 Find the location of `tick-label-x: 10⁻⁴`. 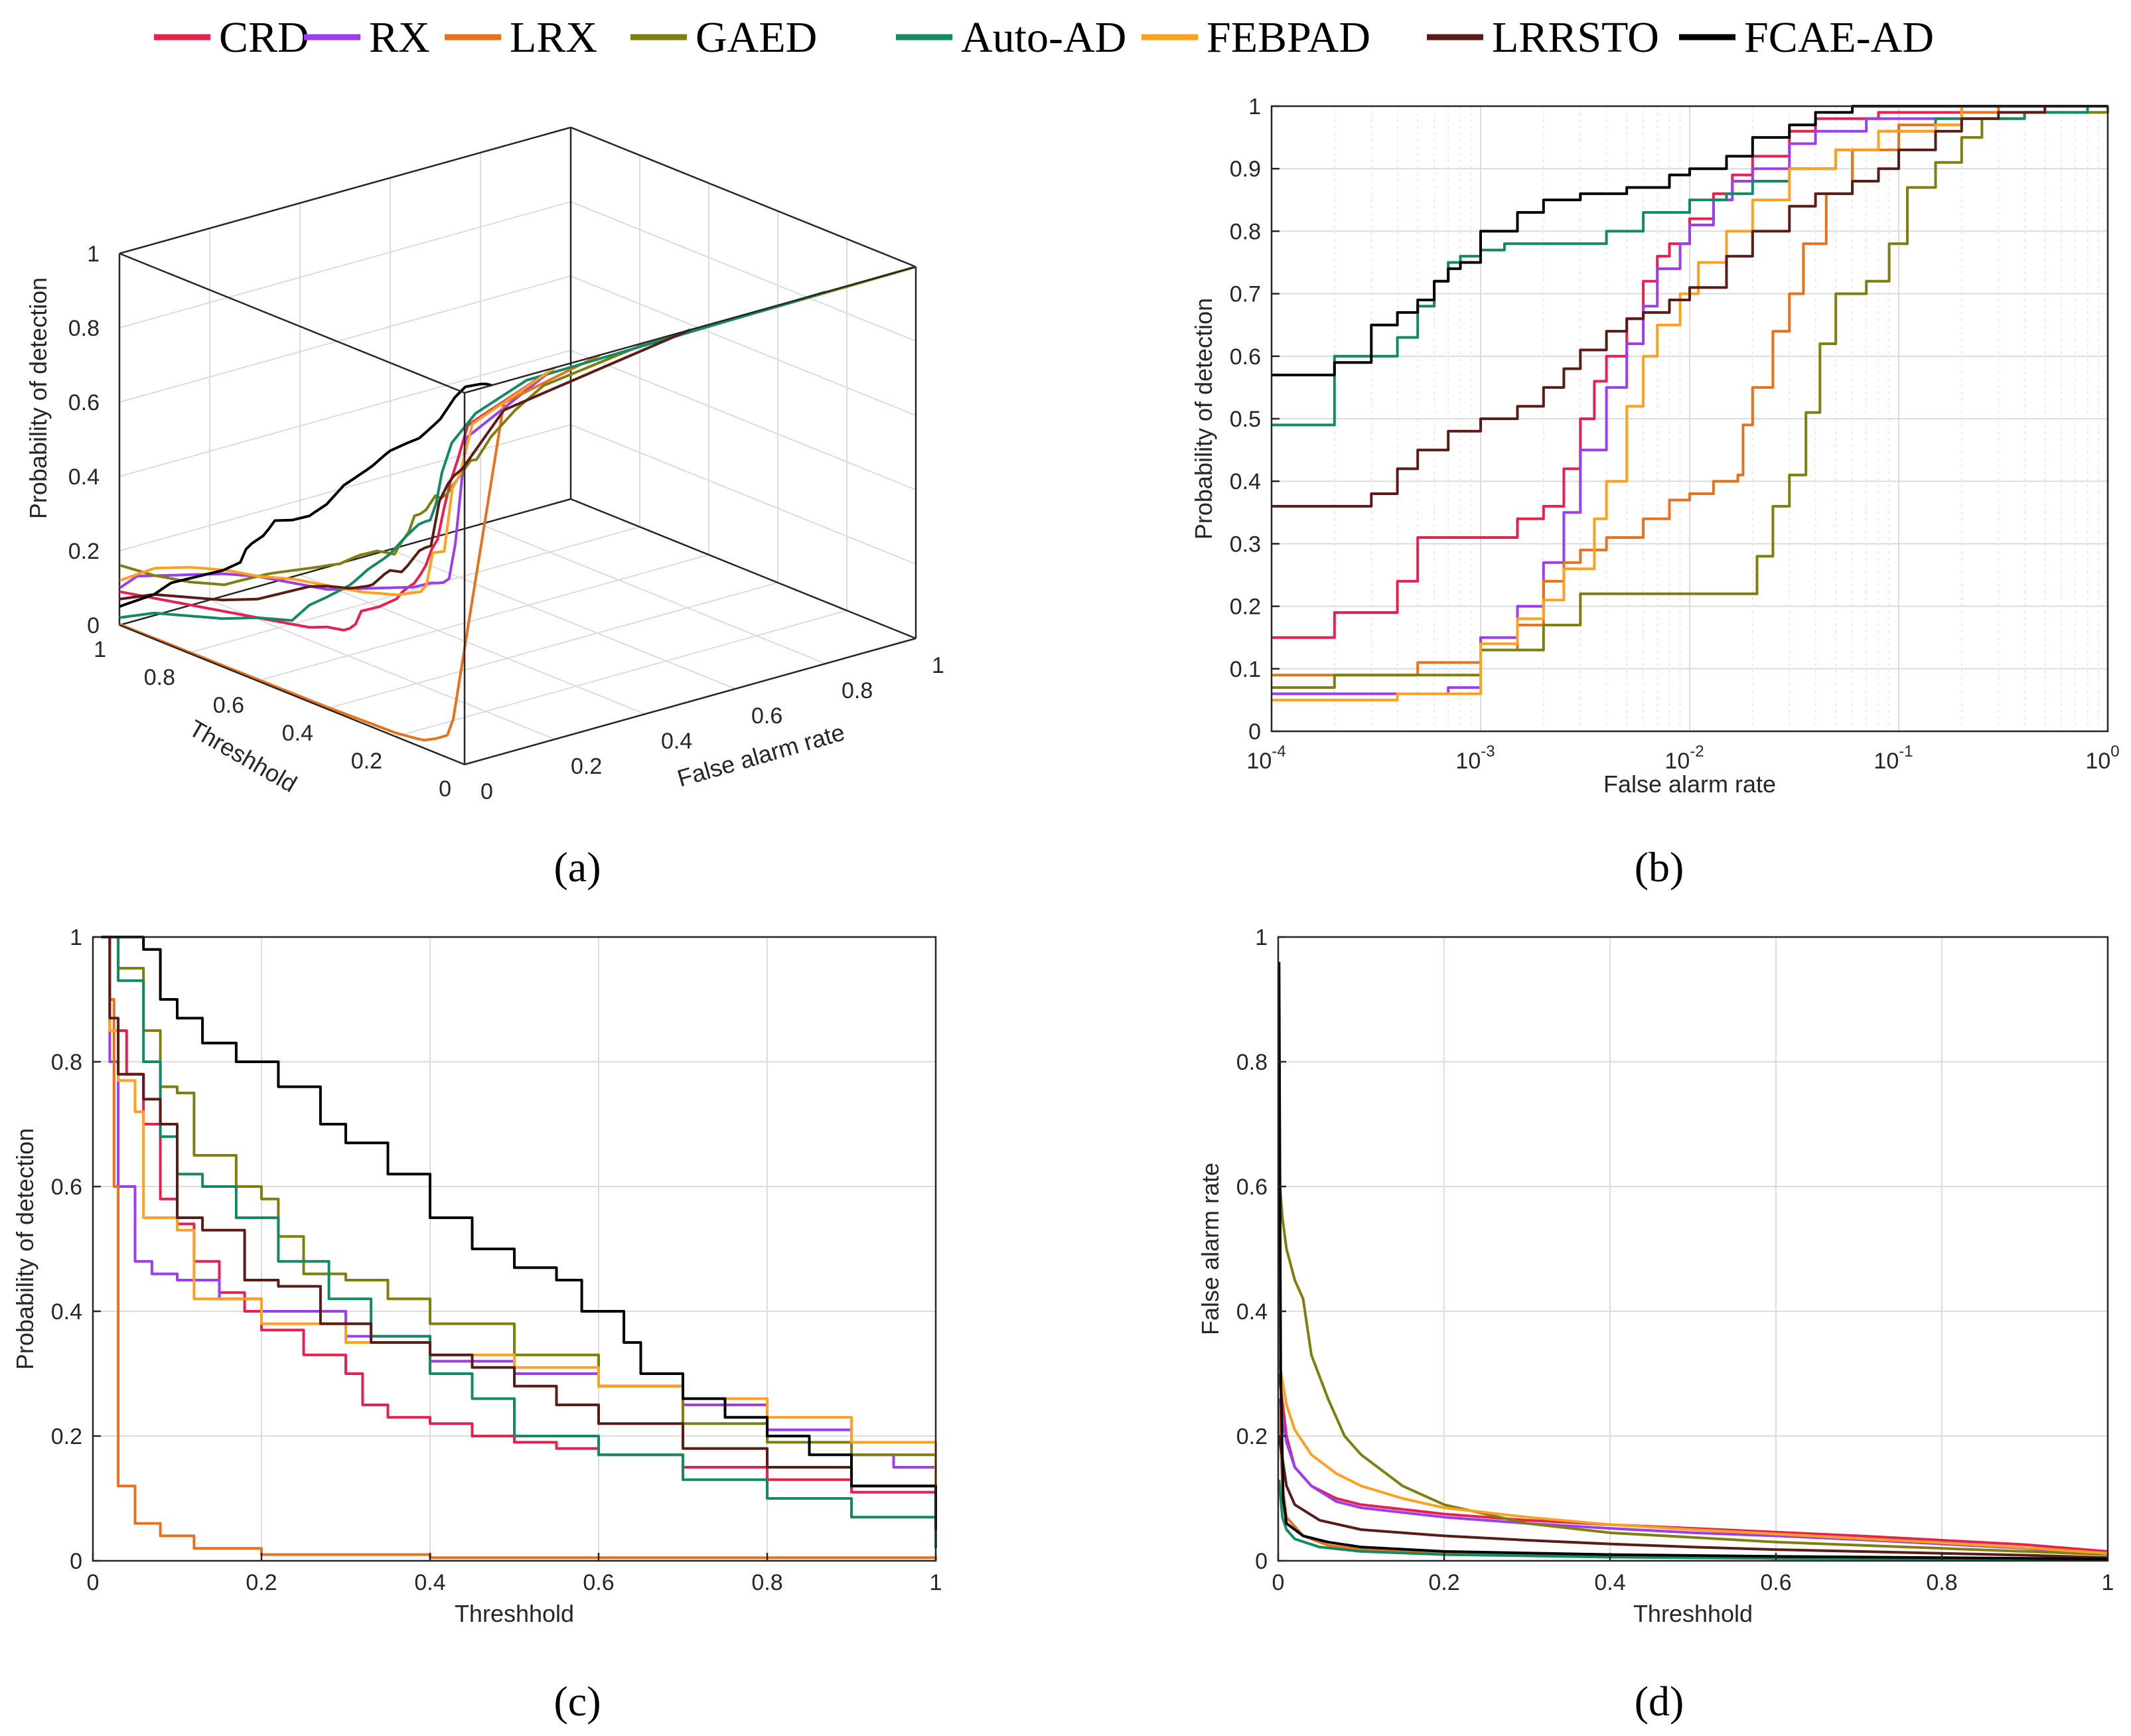

tick-label-x: 10⁻⁴ is located at coordinates (1266, 759).